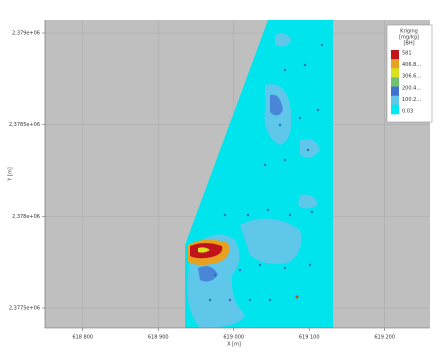  What do you see at coordinates (26, 34) in the screenshot?
I see `y-tick-label: 2,379e+06` at bounding box center [26, 34].